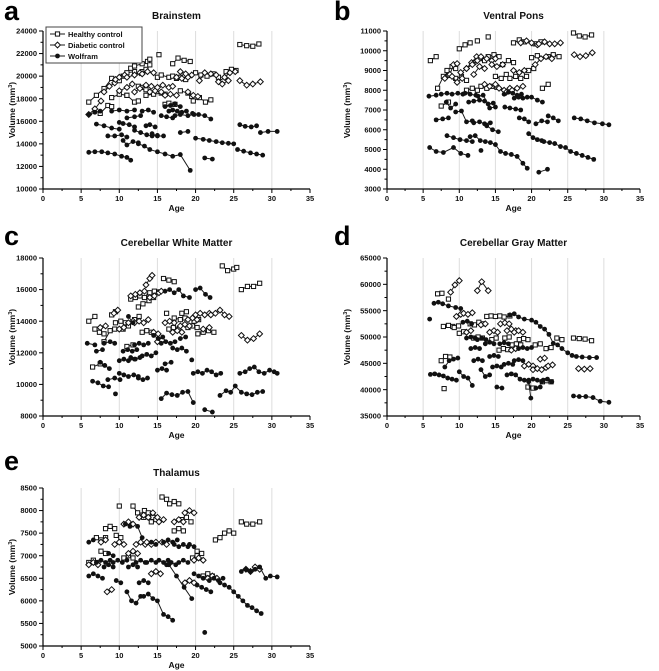 The image size is (659, 671). I want to click on panel-d-title: Cerebellar Gray Matter, so click(513, 243).